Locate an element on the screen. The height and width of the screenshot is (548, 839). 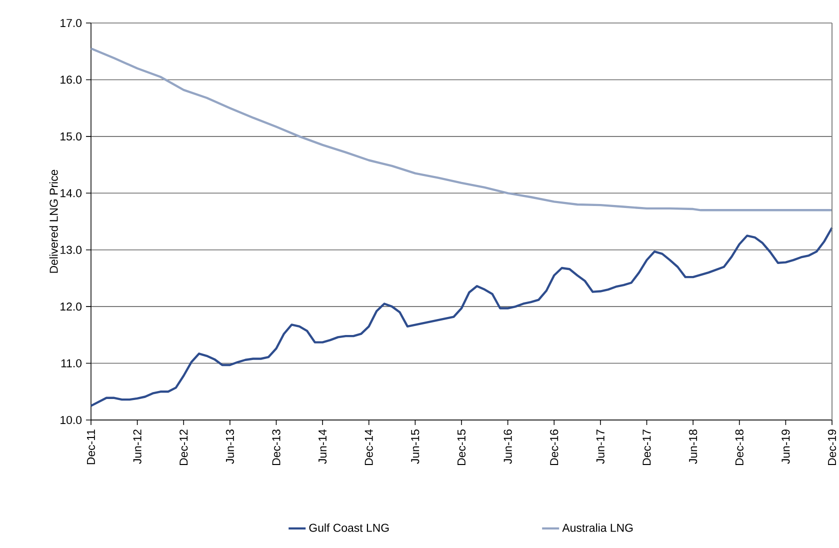
x-tick-label: Dec-19 is located at coordinates (832, 448).